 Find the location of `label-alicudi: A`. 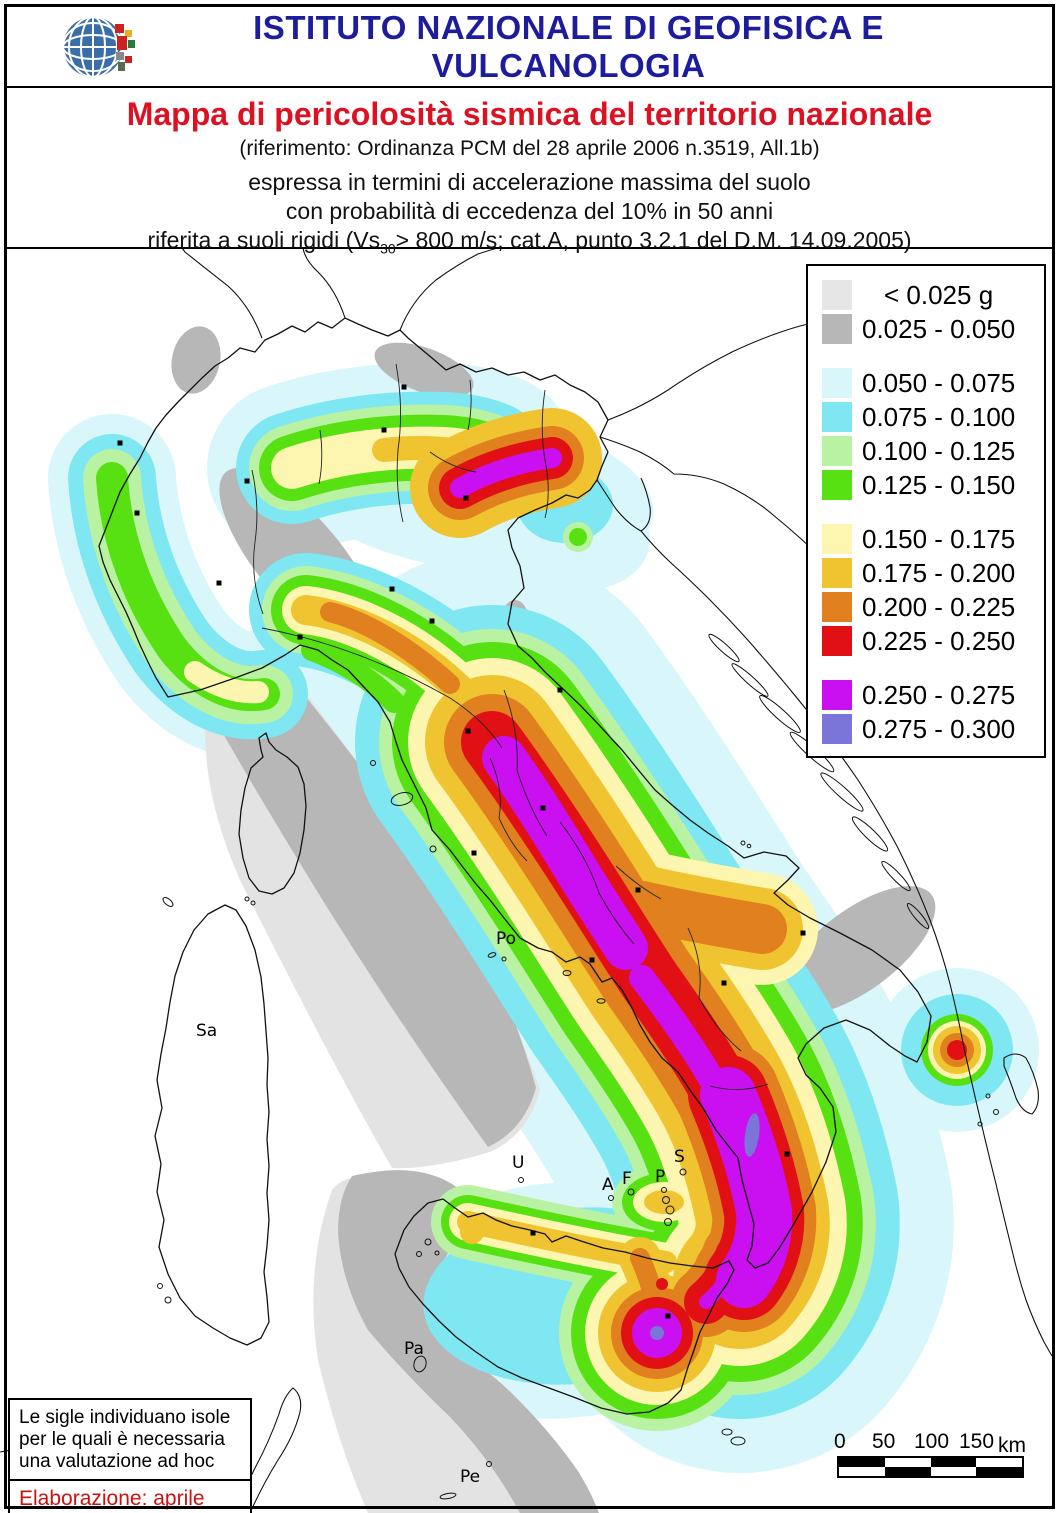

label-alicudi: A is located at coordinates (608, 1185).